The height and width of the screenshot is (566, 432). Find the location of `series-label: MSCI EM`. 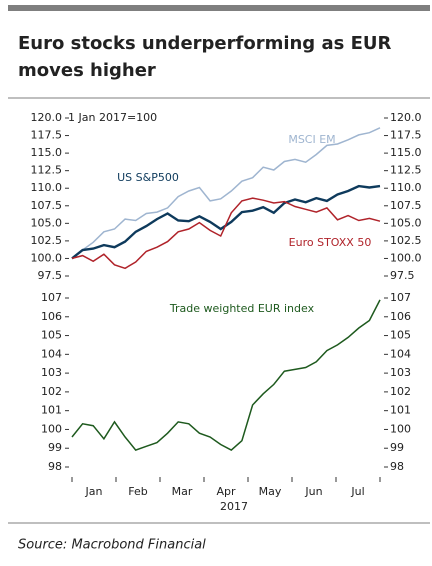

series-label: MSCI EM is located at coordinates (311, 139).